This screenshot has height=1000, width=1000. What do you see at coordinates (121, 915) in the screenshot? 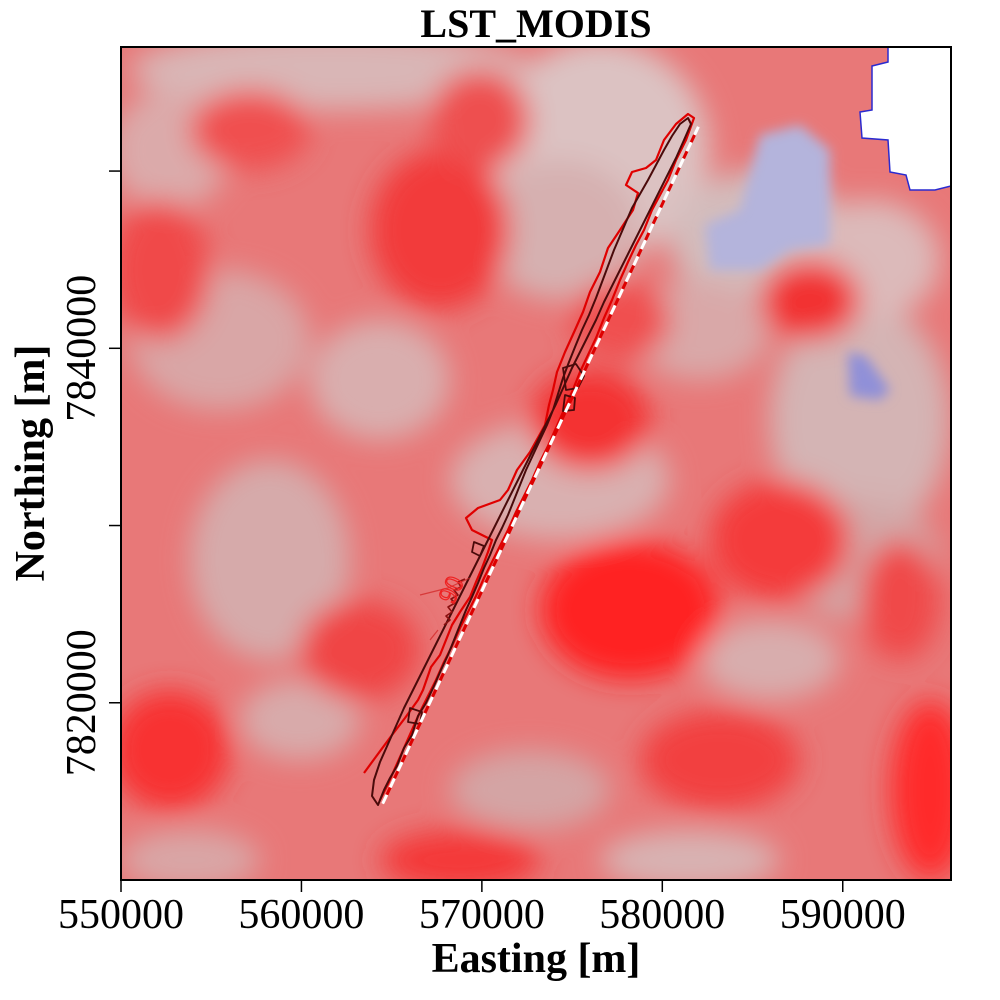
I see `x-tick-label: 550000` at bounding box center [121, 915].